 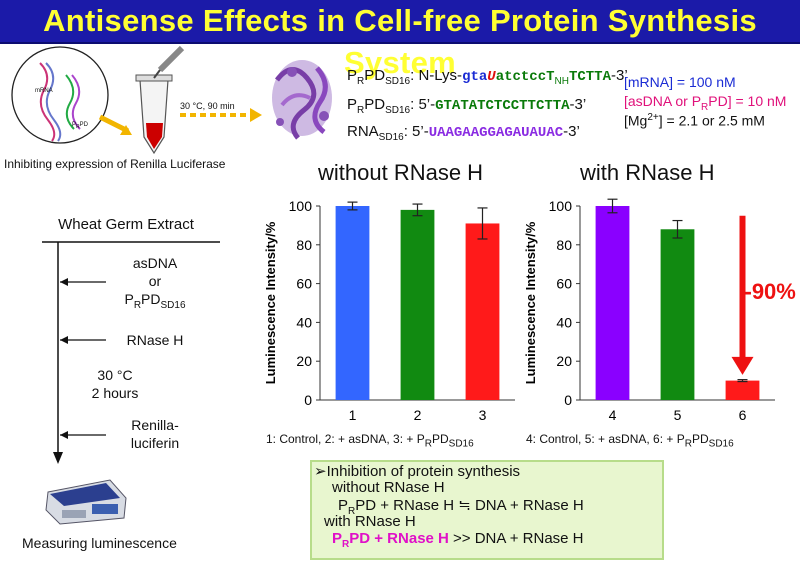 What do you see at coordinates (678, 415) in the screenshot?
I see `chart2-x-tick-label: 5` at bounding box center [678, 415].